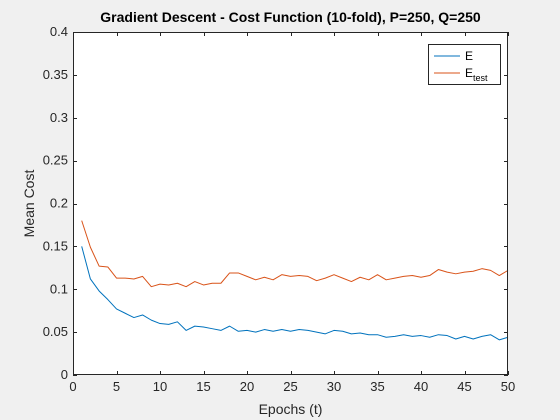 The width and height of the screenshot is (560, 420). What do you see at coordinates (59, 117) in the screenshot?
I see `y-tick-label: 0.3` at bounding box center [59, 117].